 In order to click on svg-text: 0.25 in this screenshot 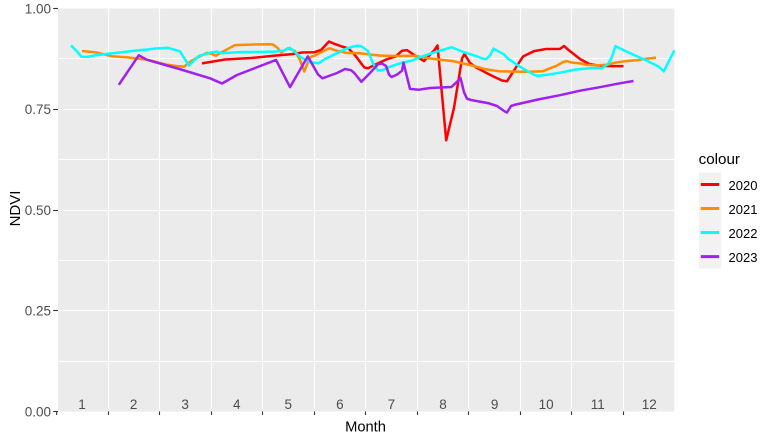, I will do `click(38, 311)`.